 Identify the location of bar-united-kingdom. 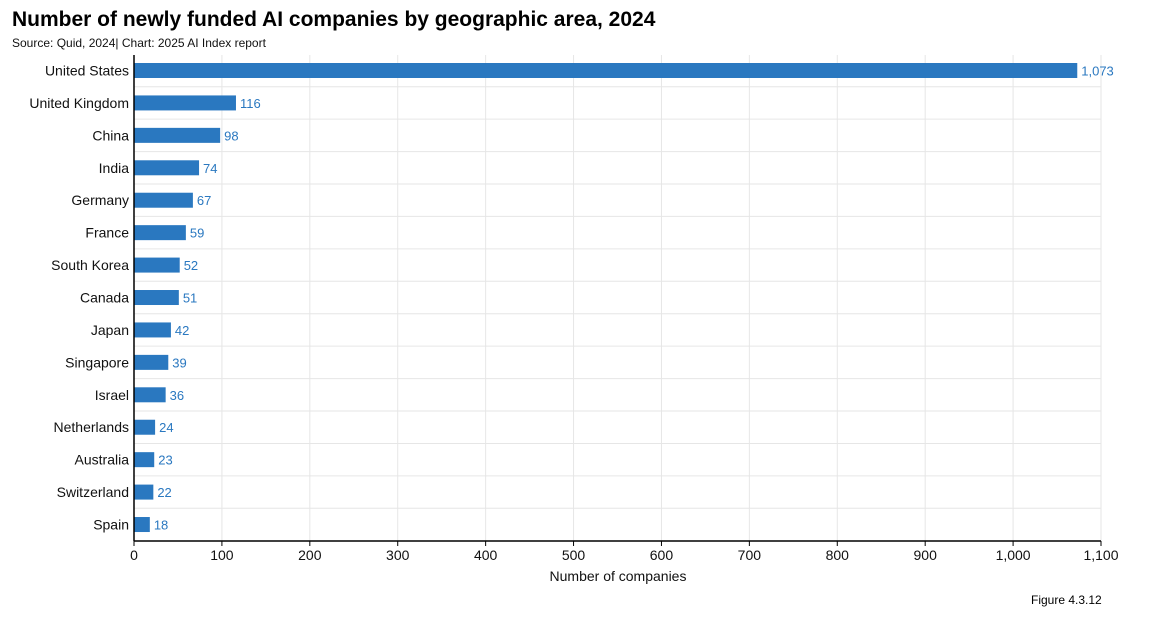
(185, 103).